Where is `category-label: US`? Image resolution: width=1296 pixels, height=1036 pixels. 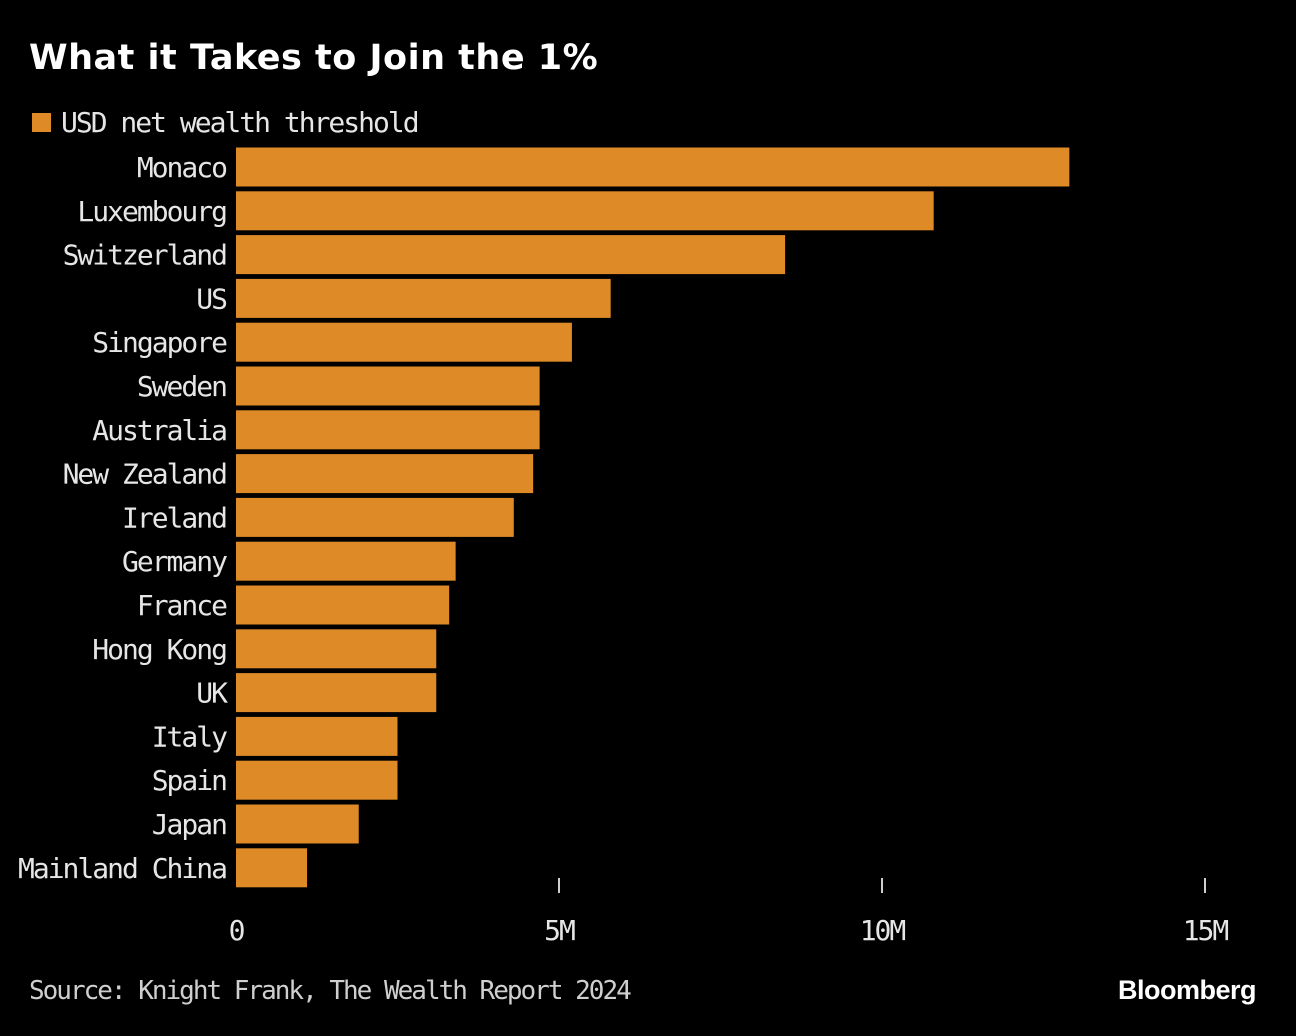 category-label: US is located at coordinates (211, 298).